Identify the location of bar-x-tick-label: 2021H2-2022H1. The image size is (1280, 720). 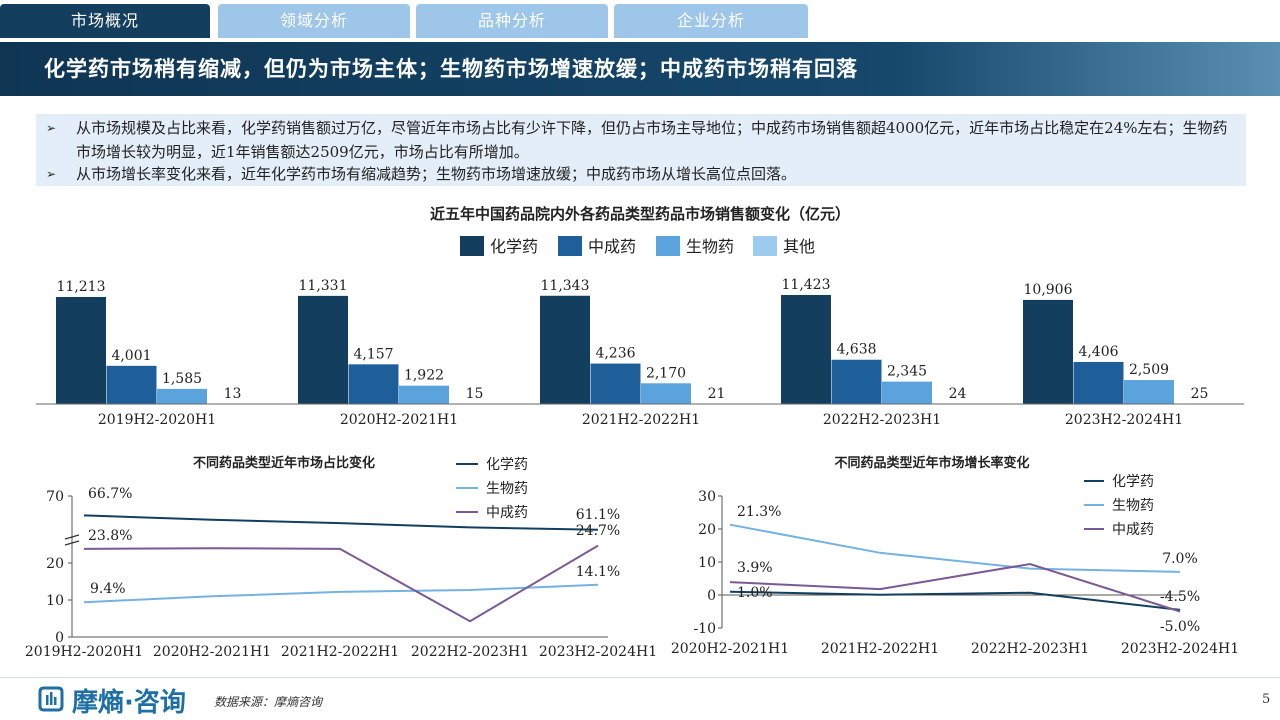
(641, 420).